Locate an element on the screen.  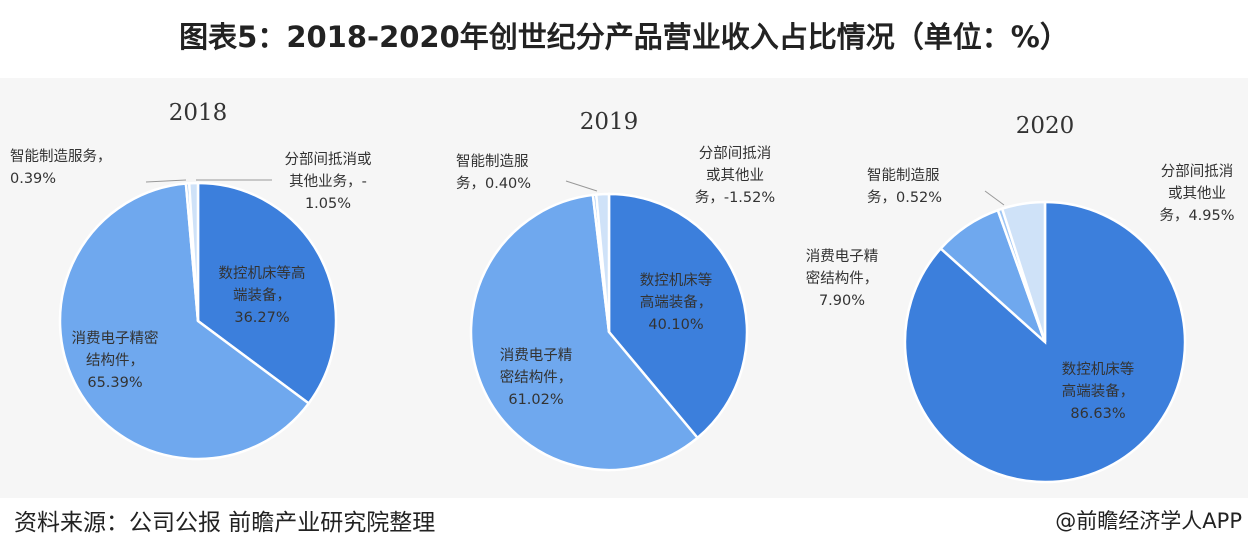
slice-label: 0.39% is located at coordinates (33, 179).